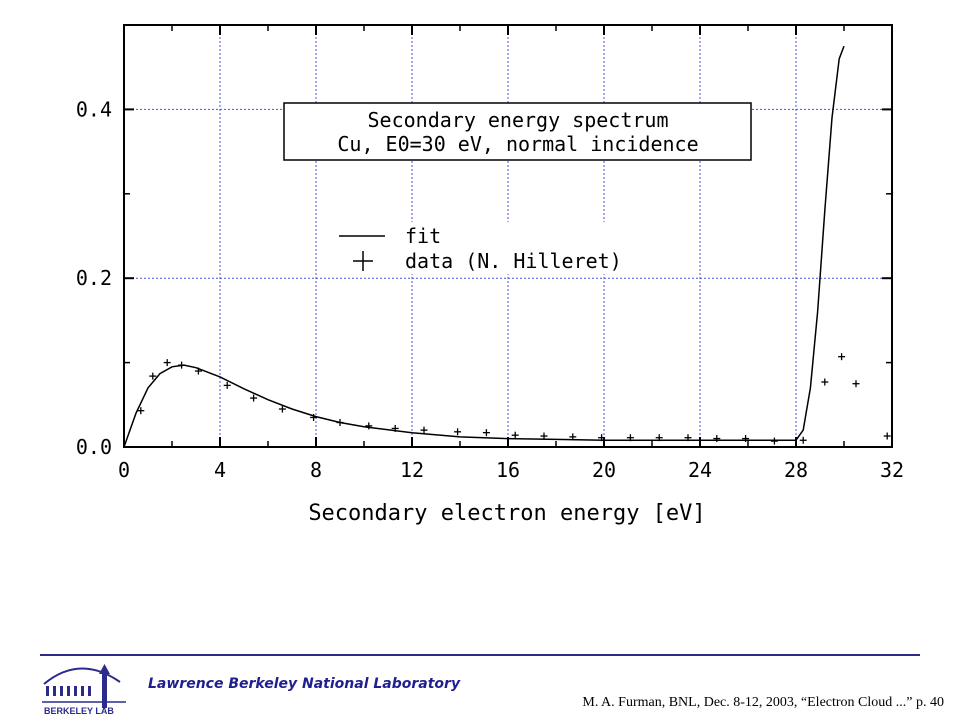 This screenshot has height=720, width=960. I want to click on y-tick-label: 0.4, so click(94, 109).